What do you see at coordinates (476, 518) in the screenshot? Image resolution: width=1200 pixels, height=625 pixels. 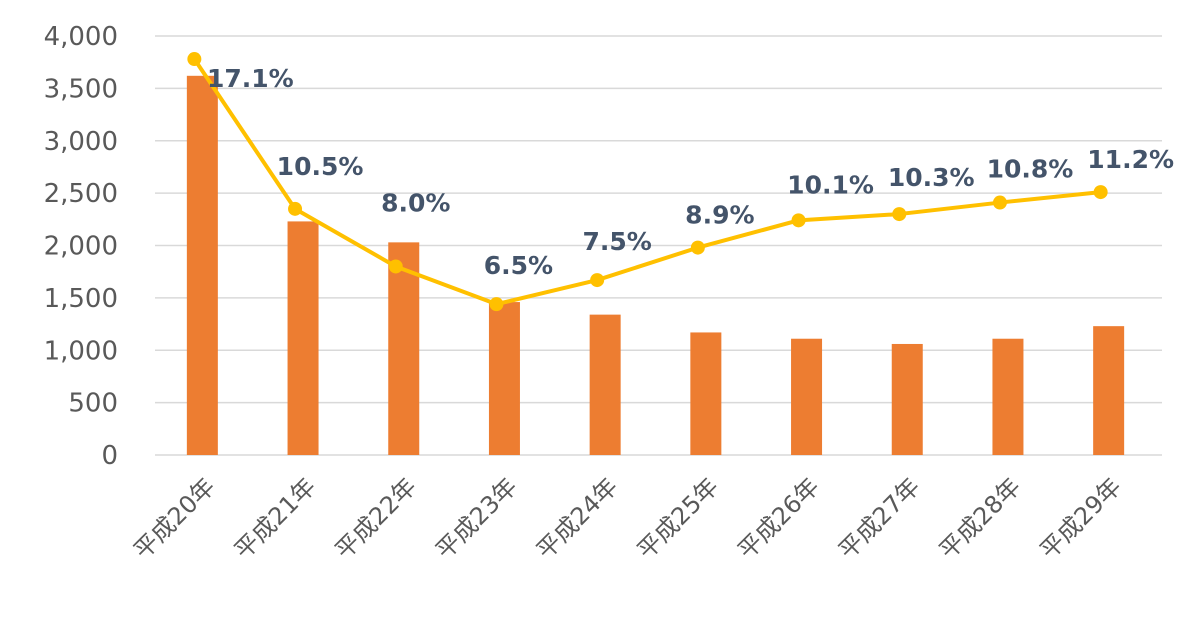 I see `x-tick-label: 平成23年` at bounding box center [476, 518].